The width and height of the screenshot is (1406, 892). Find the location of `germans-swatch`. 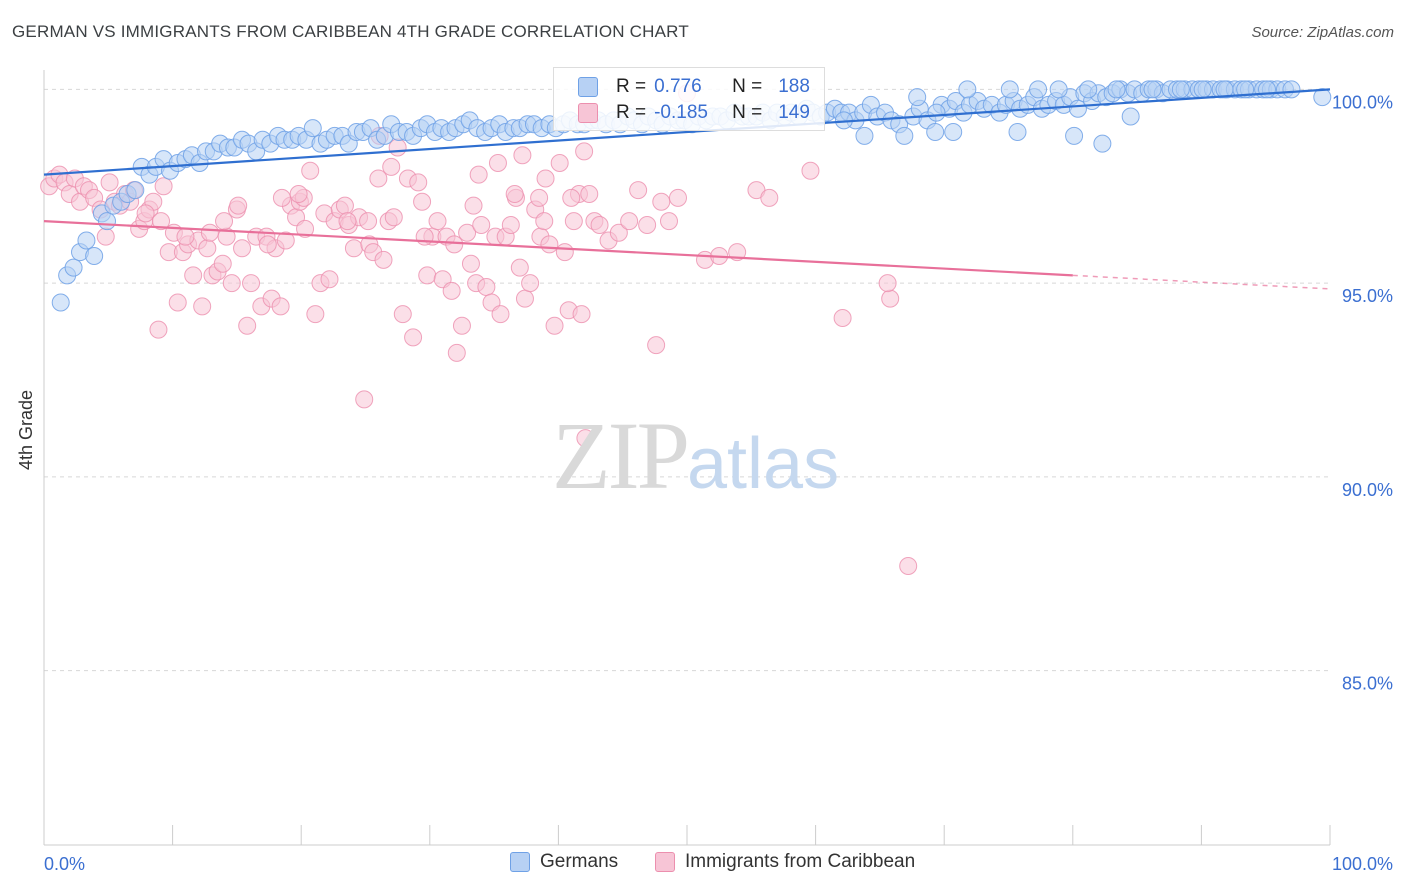

germans-swatch is located at coordinates (588, 87).